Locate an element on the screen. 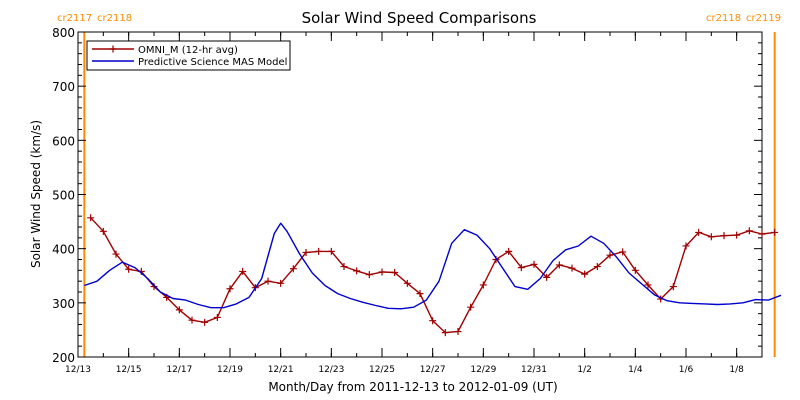  x-tick-label: 12/15 is located at coordinates (129, 370).